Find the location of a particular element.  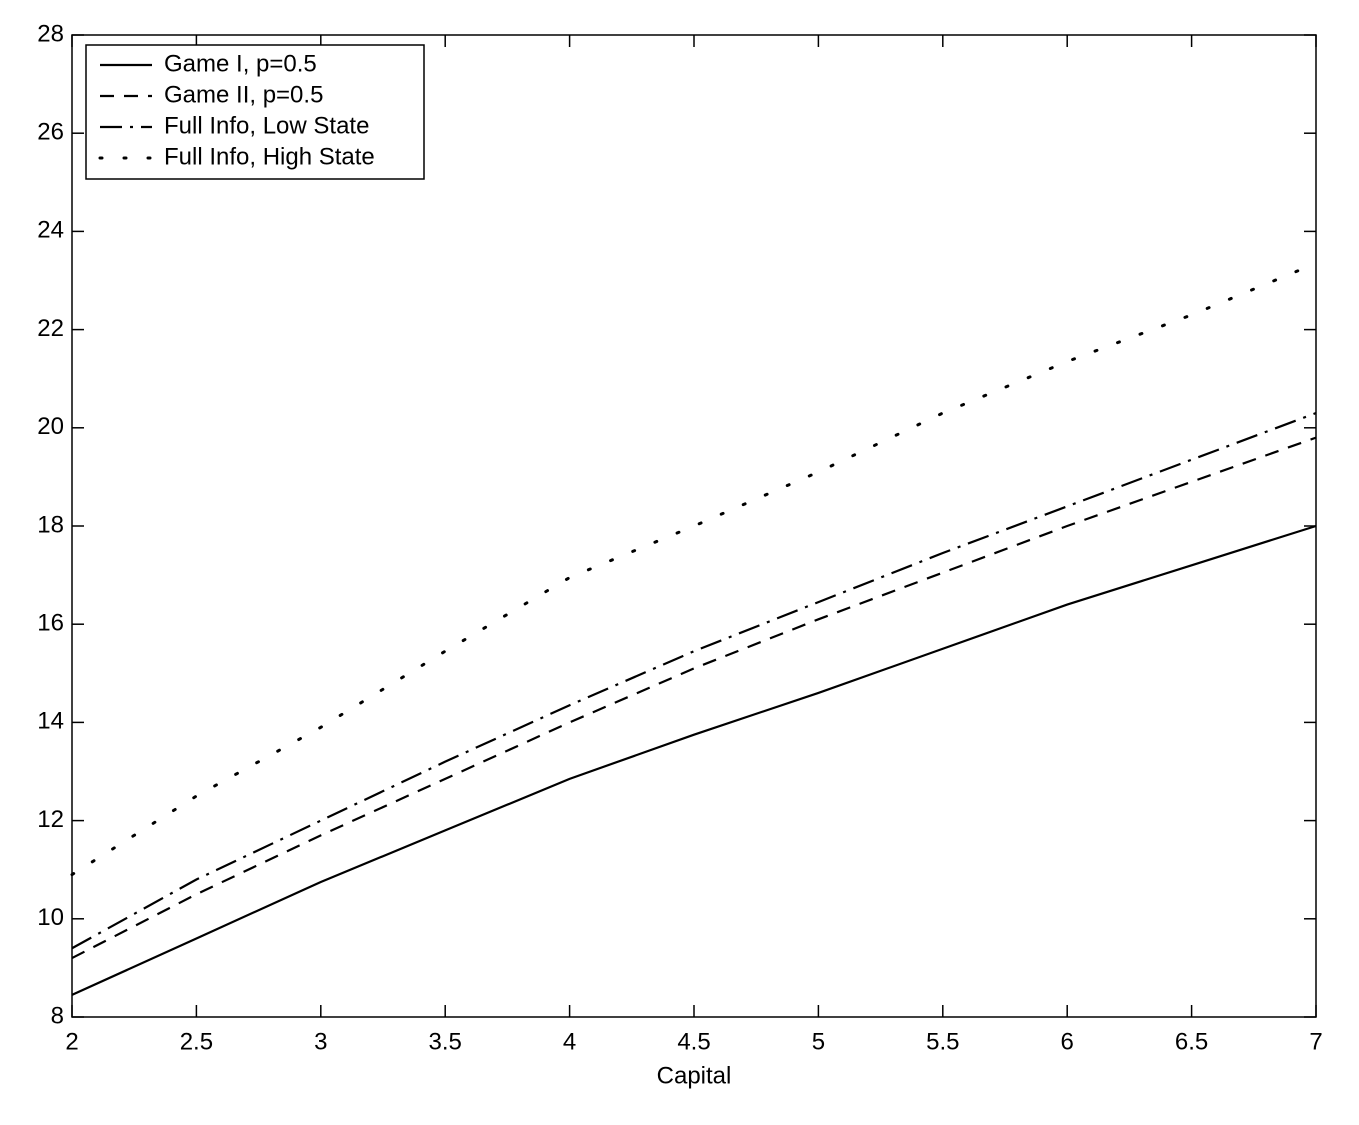

x-tick-label: 4 is located at coordinates (569, 1041).